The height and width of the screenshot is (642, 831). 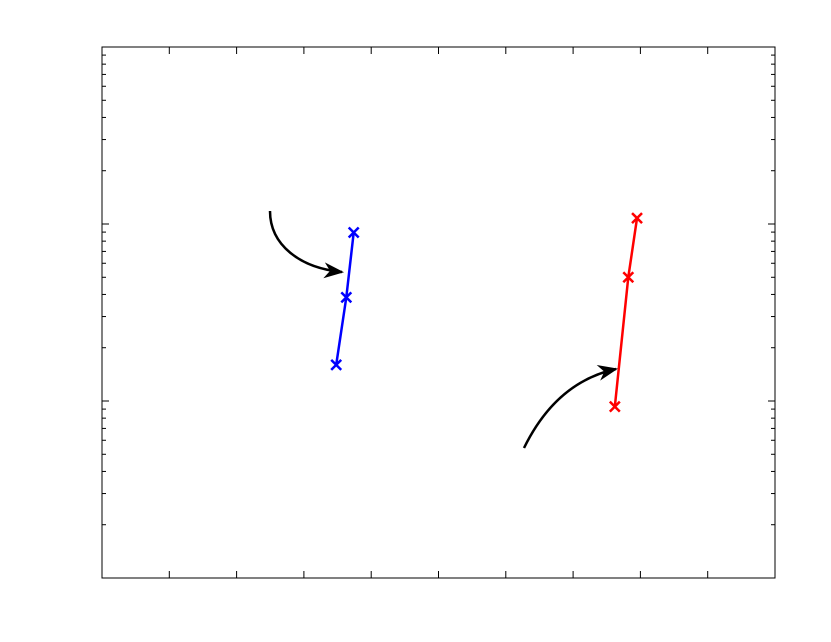 I want to click on data-layer, so click(x=486, y=312).